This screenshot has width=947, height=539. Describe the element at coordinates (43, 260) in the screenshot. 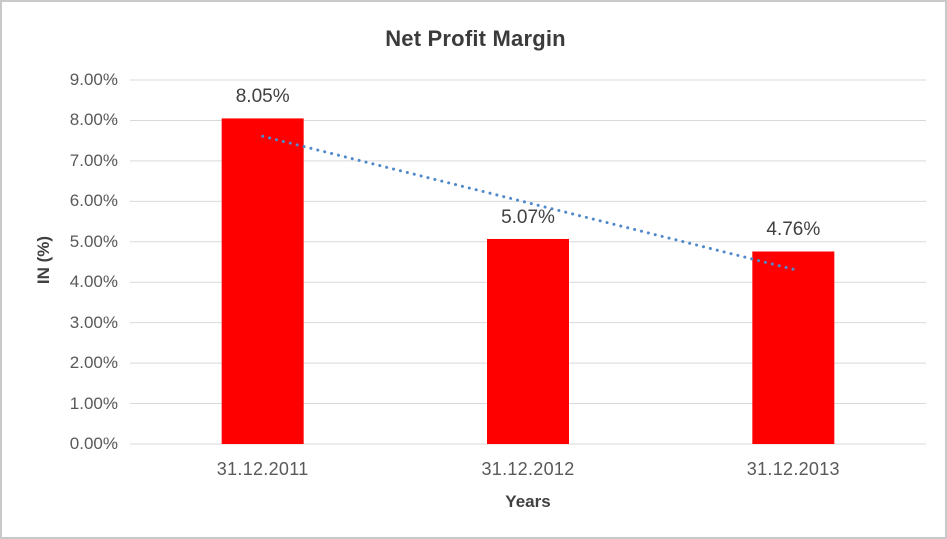

I see `y-axis-title: IN (%)` at that location.